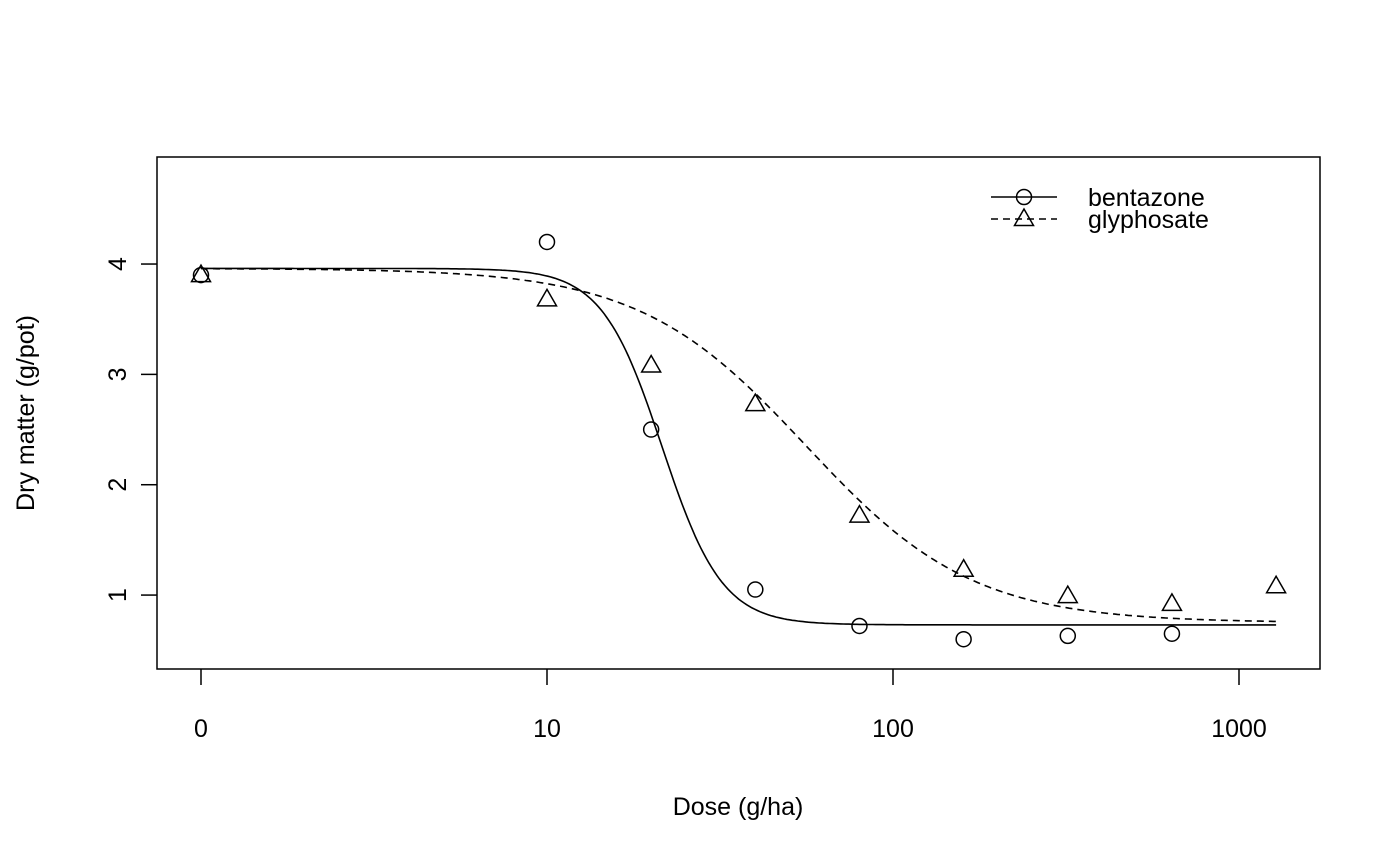 Image resolution: width=1400 pixels, height=866 pixels. I want to click on x-tick-label: 100, so click(893, 729).